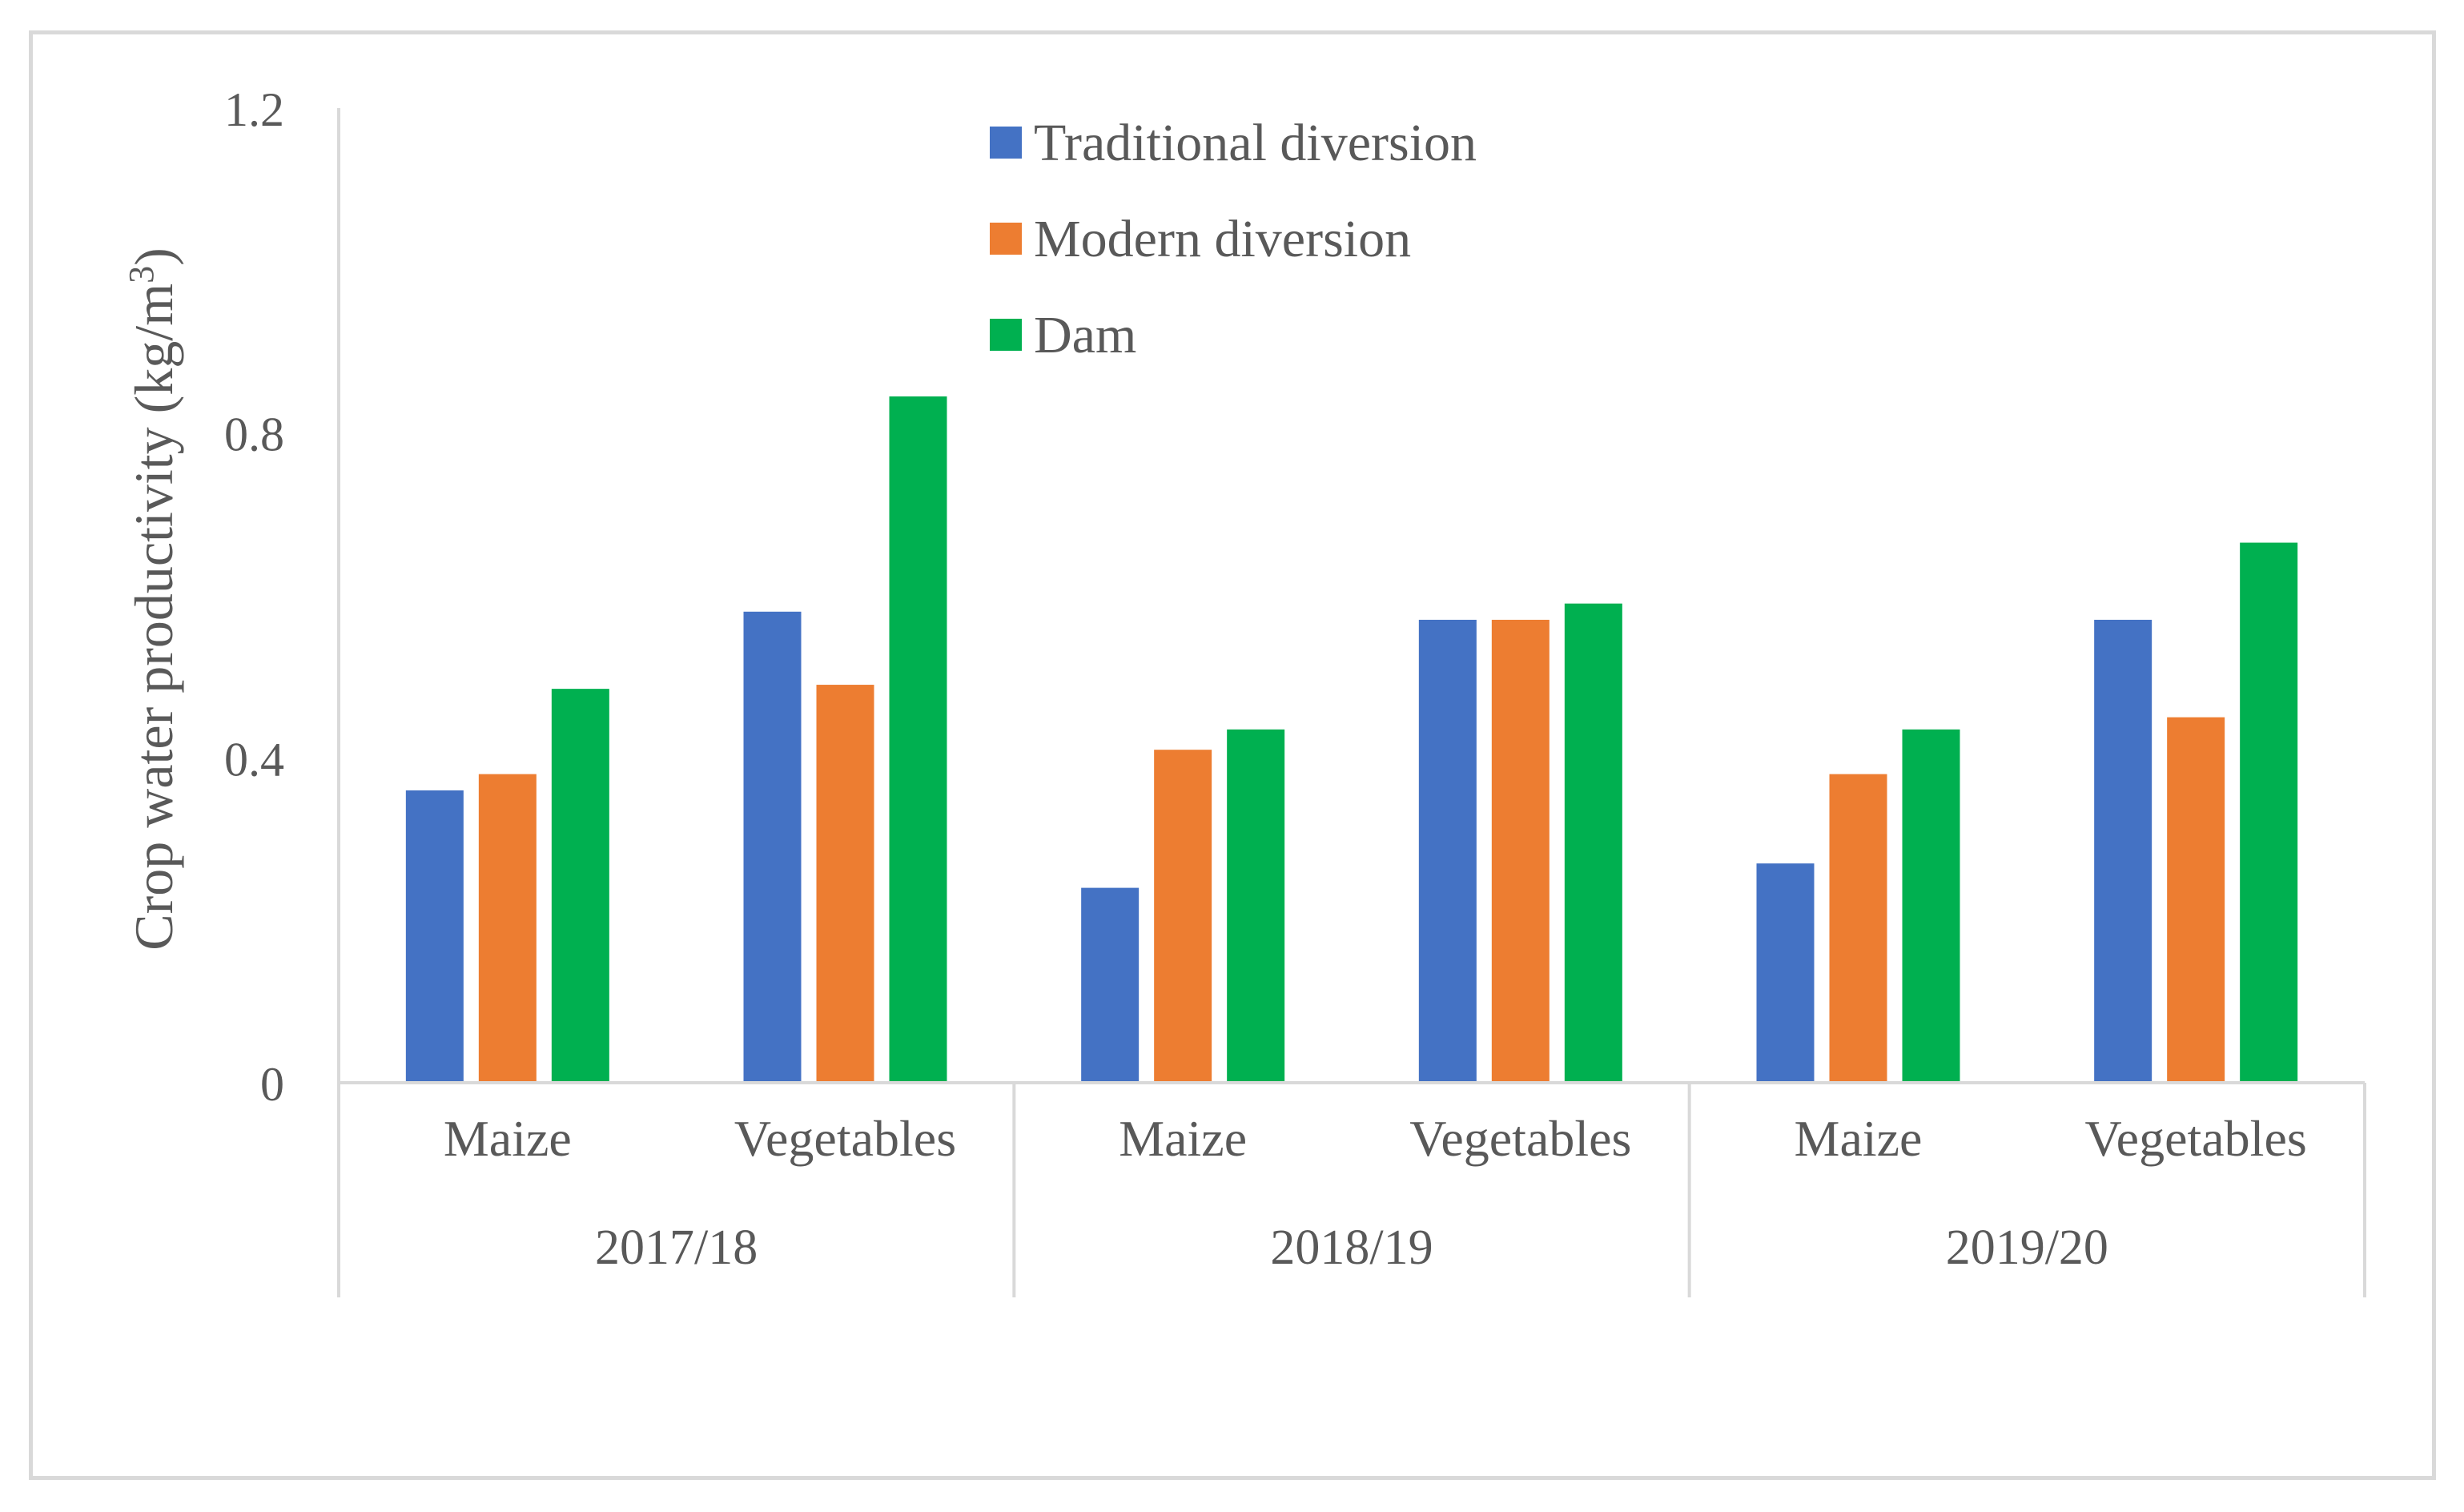  What do you see at coordinates (153, 256) in the screenshot?
I see `y-axis-label-suffix: )` at bounding box center [153, 256].